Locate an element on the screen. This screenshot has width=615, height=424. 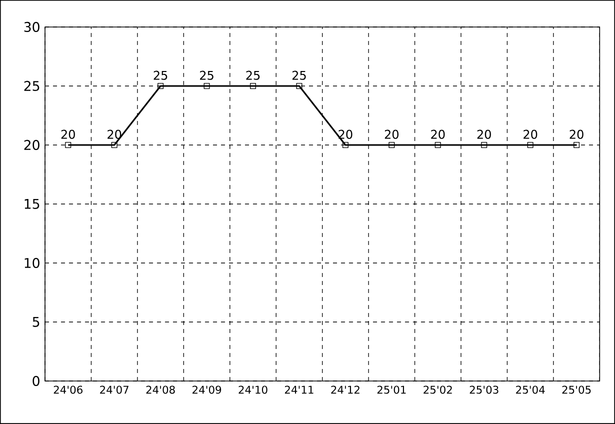
y-tick-label: 0 is located at coordinates (36, 381).